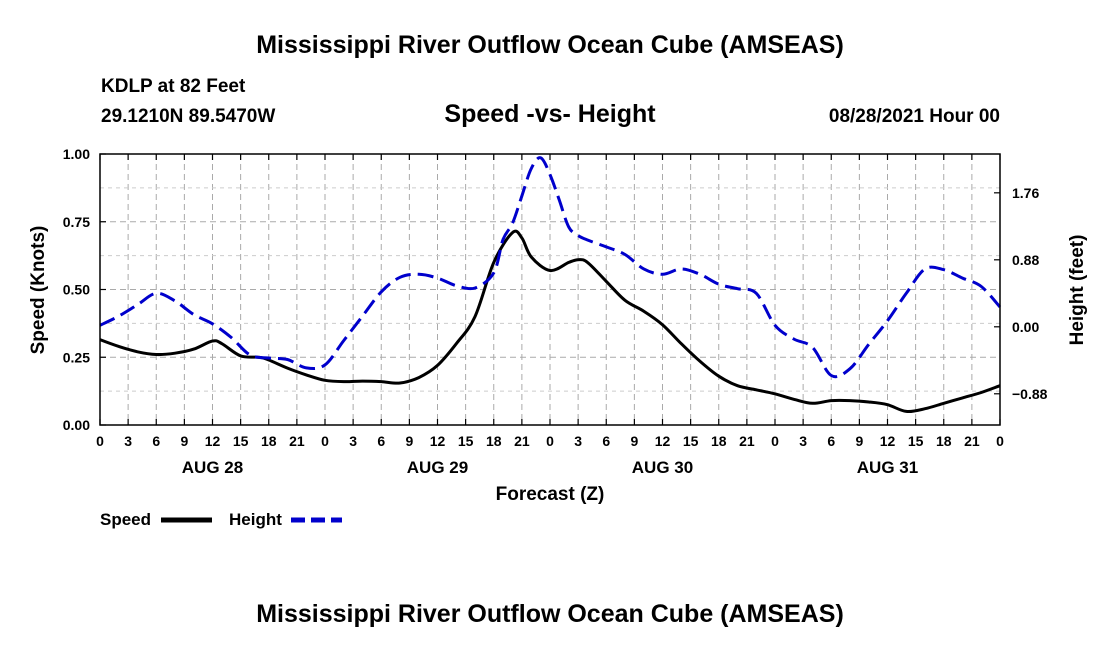 Image resolution: width=1100 pixels, height=650 pixels. What do you see at coordinates (1025, 260) in the screenshot?
I see `y-tick-label-right: 0.88` at bounding box center [1025, 260].